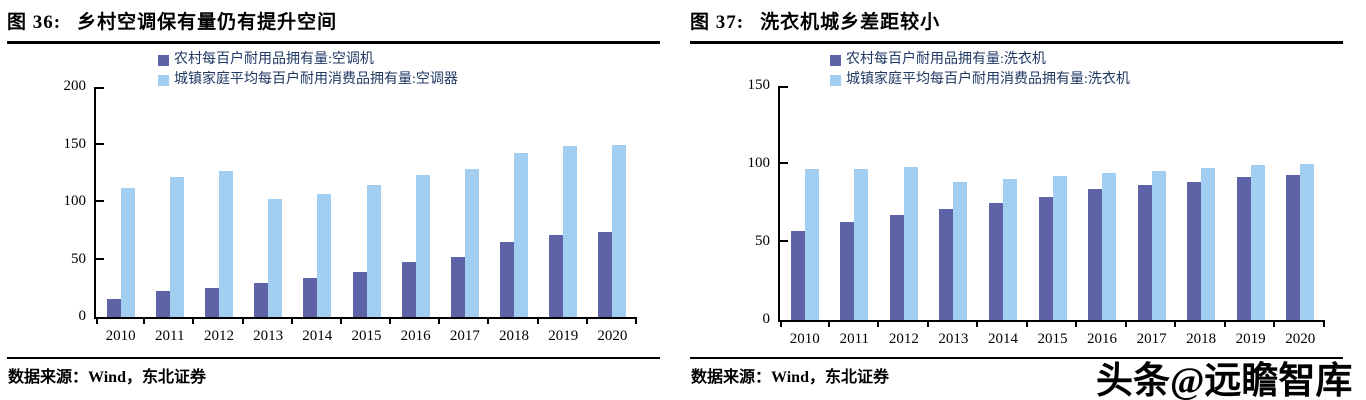  I want to click on legend-item-rural: 农村每百户耐用品拥有量:空调机, so click(308, 60).